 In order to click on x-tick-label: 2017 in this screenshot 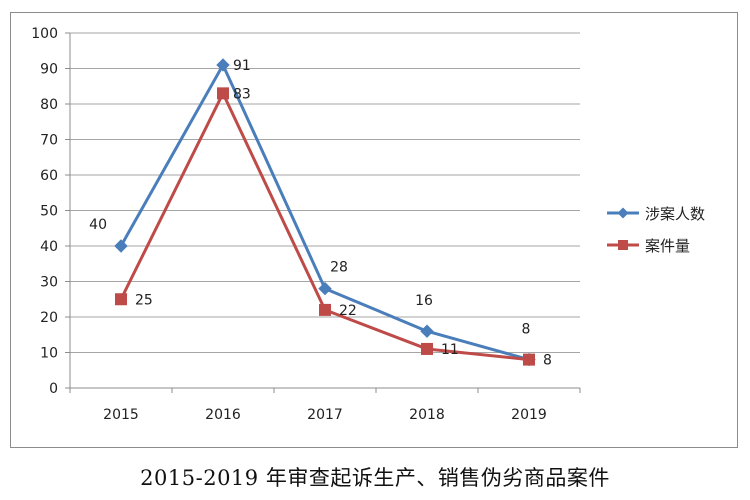, I will do `click(325, 415)`.